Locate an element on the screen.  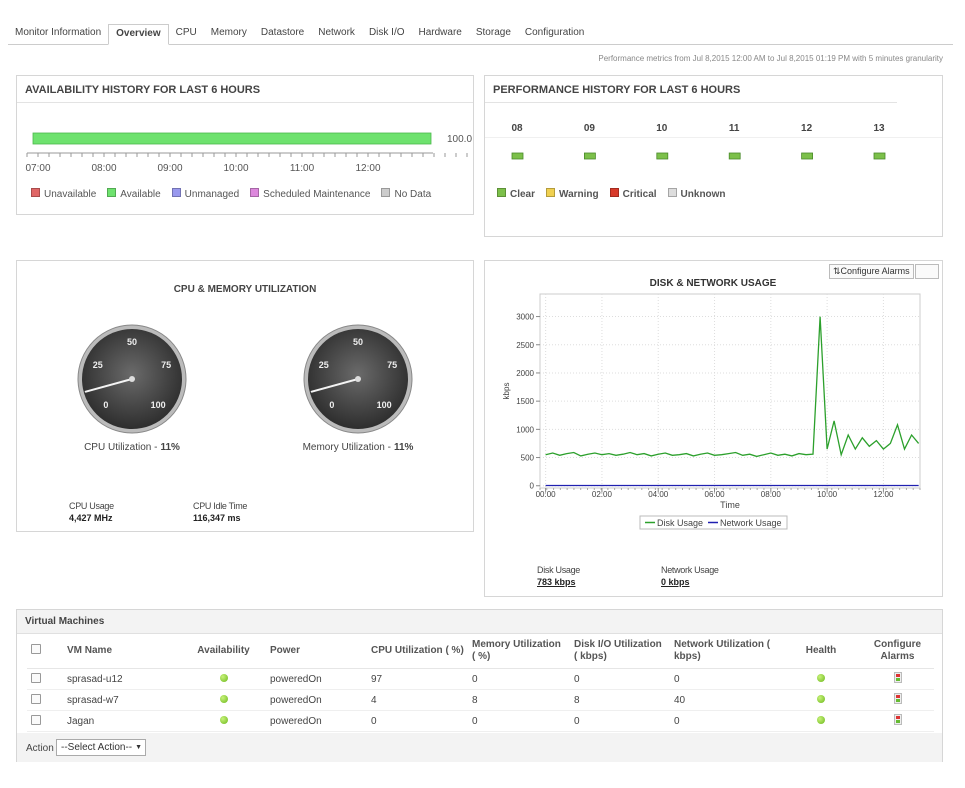
legend-item: Unmanaged is located at coordinates (205, 194).